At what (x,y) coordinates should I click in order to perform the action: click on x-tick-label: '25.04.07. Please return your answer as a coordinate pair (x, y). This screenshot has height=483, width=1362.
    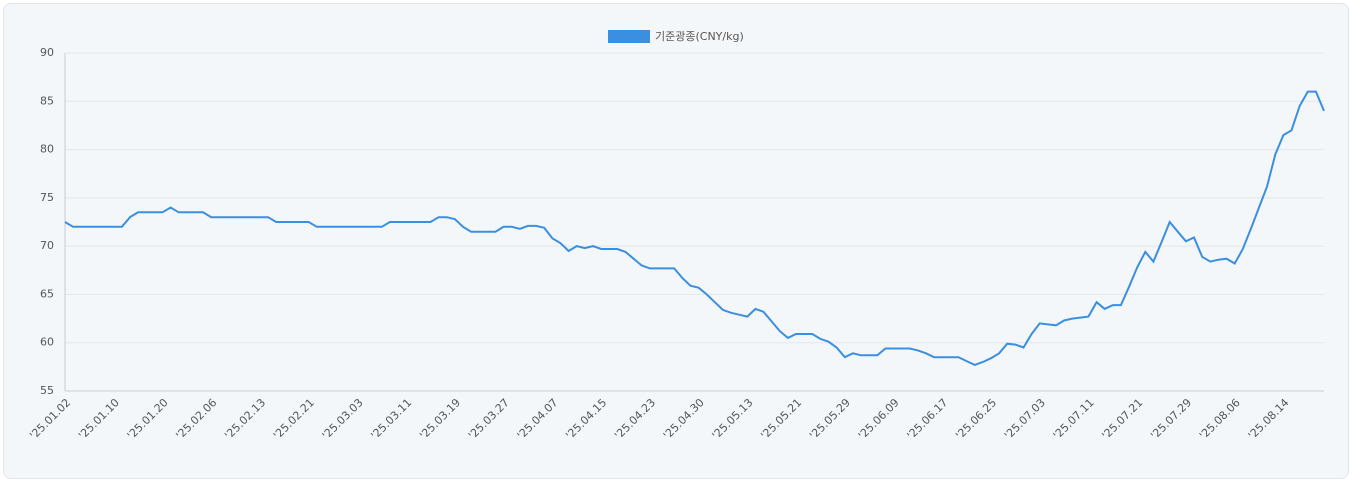
    Looking at the image, I should click on (538, 419).